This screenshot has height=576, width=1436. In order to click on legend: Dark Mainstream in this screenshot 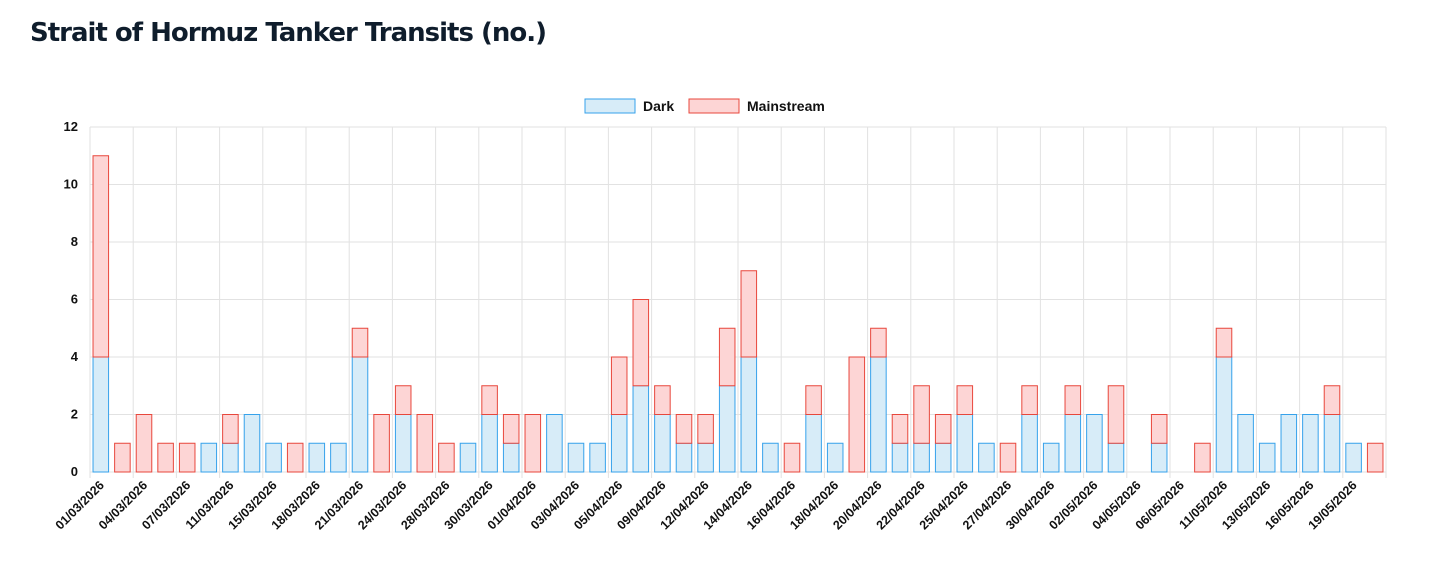, I will do `click(704, 106)`.